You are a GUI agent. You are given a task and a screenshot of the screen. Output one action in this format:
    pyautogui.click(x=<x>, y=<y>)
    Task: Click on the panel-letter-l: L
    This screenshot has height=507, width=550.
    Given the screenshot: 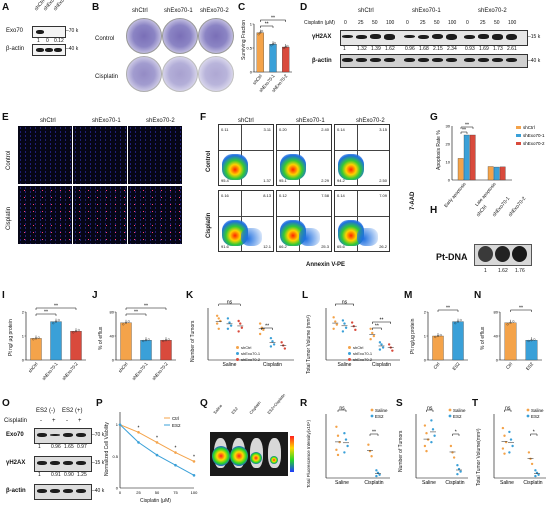 What is the action you would take?
    pyautogui.click(x=305, y=295)
    